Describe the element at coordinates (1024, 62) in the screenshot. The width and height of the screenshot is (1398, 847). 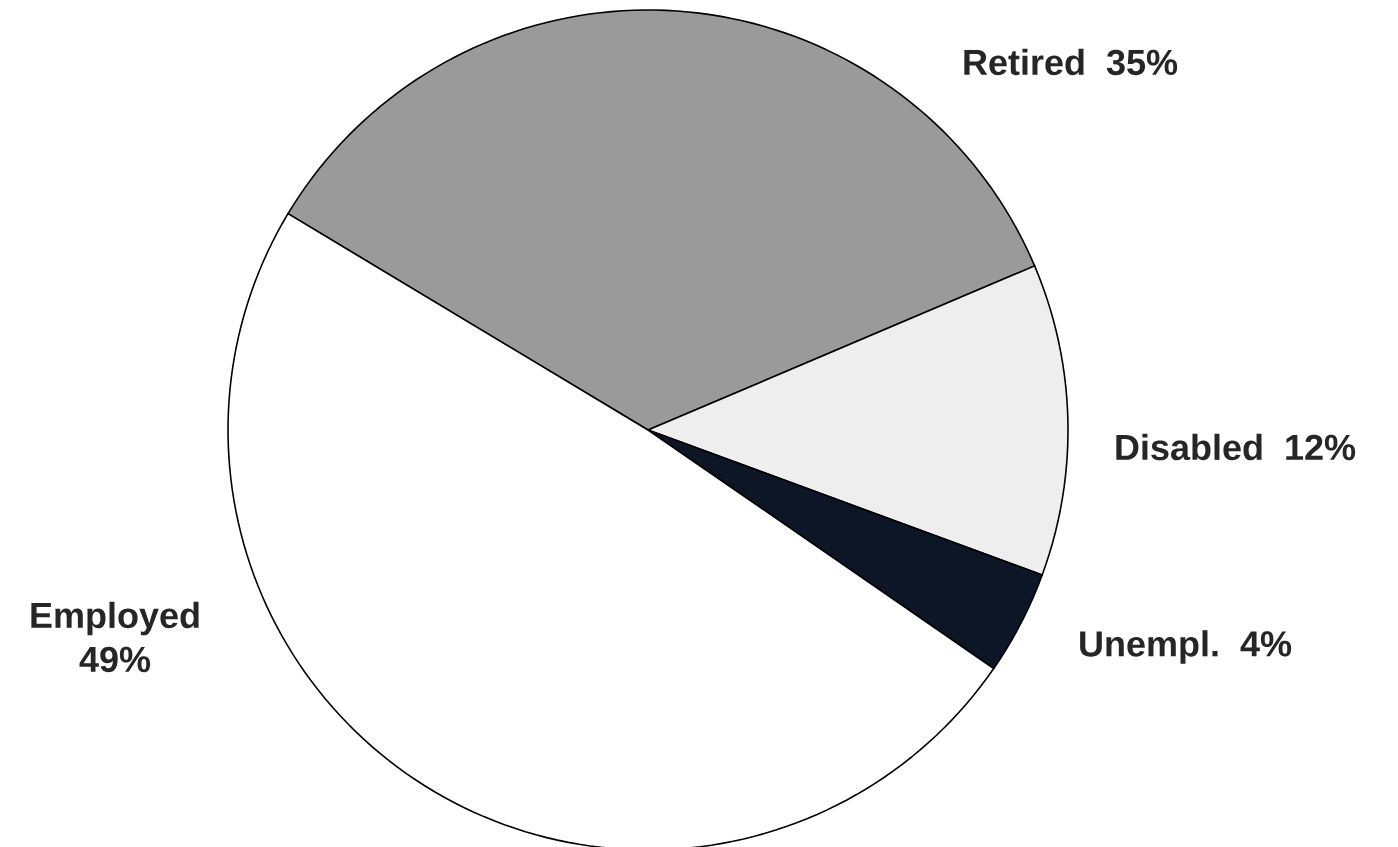
I see `slice-label: Retired` at that location.